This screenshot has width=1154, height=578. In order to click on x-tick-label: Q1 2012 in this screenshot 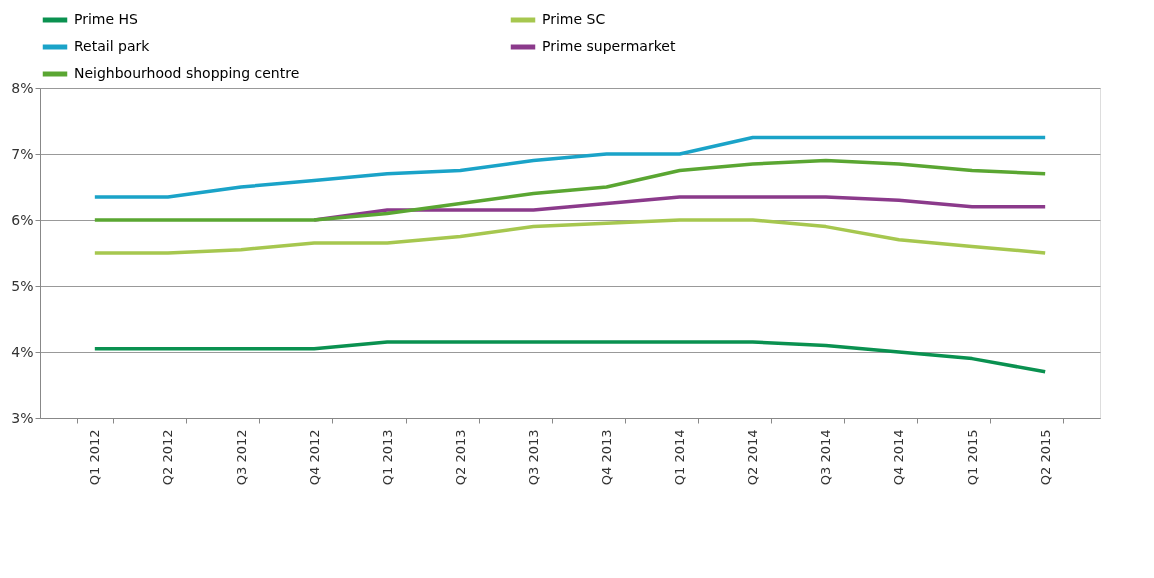, I will do `click(95, 457)`.